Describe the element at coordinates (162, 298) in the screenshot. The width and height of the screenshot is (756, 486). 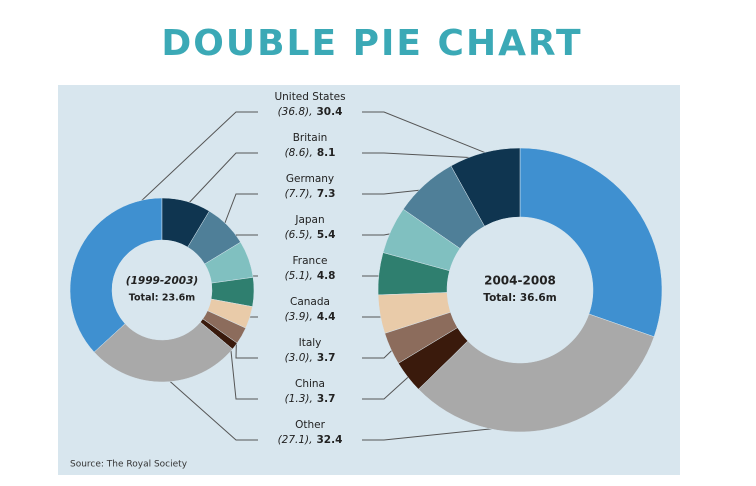
I see `center-total: Total: 23.6m` at that location.